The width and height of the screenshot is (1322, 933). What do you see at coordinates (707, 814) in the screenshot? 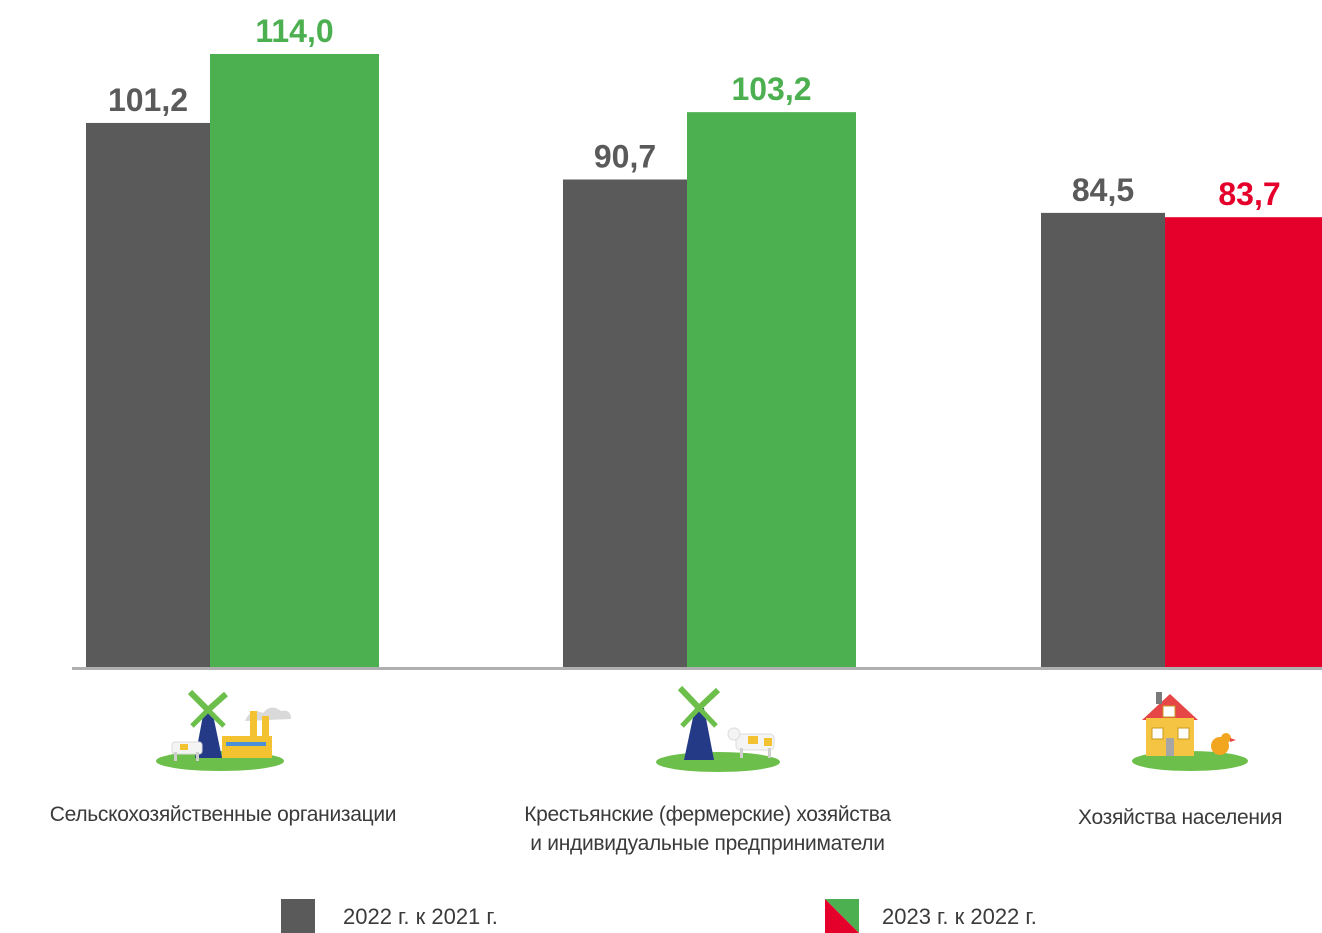
I see `category-label-line: Крестьянские (фермерские) хозяйства` at bounding box center [707, 814].